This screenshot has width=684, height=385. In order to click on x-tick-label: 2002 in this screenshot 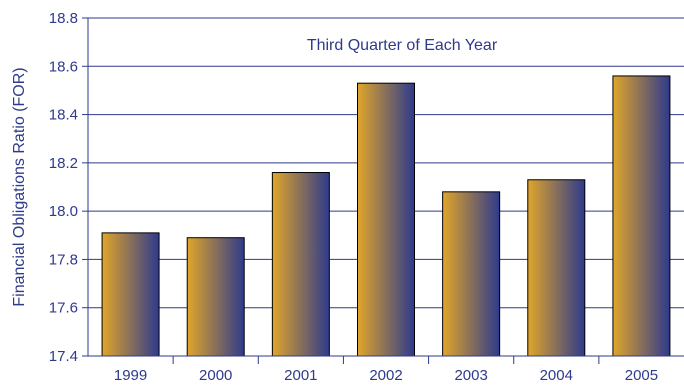, I will do `click(385, 375)`.